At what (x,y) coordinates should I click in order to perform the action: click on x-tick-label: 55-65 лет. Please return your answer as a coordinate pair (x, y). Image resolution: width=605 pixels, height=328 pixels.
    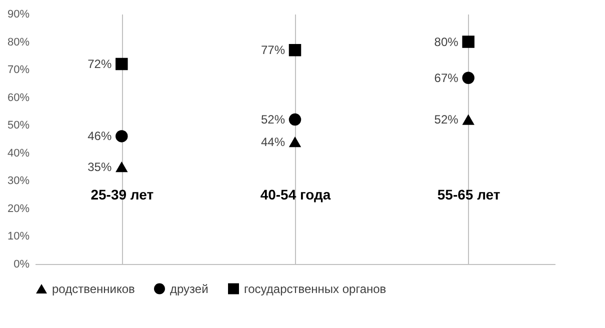
    Looking at the image, I should click on (468, 194).